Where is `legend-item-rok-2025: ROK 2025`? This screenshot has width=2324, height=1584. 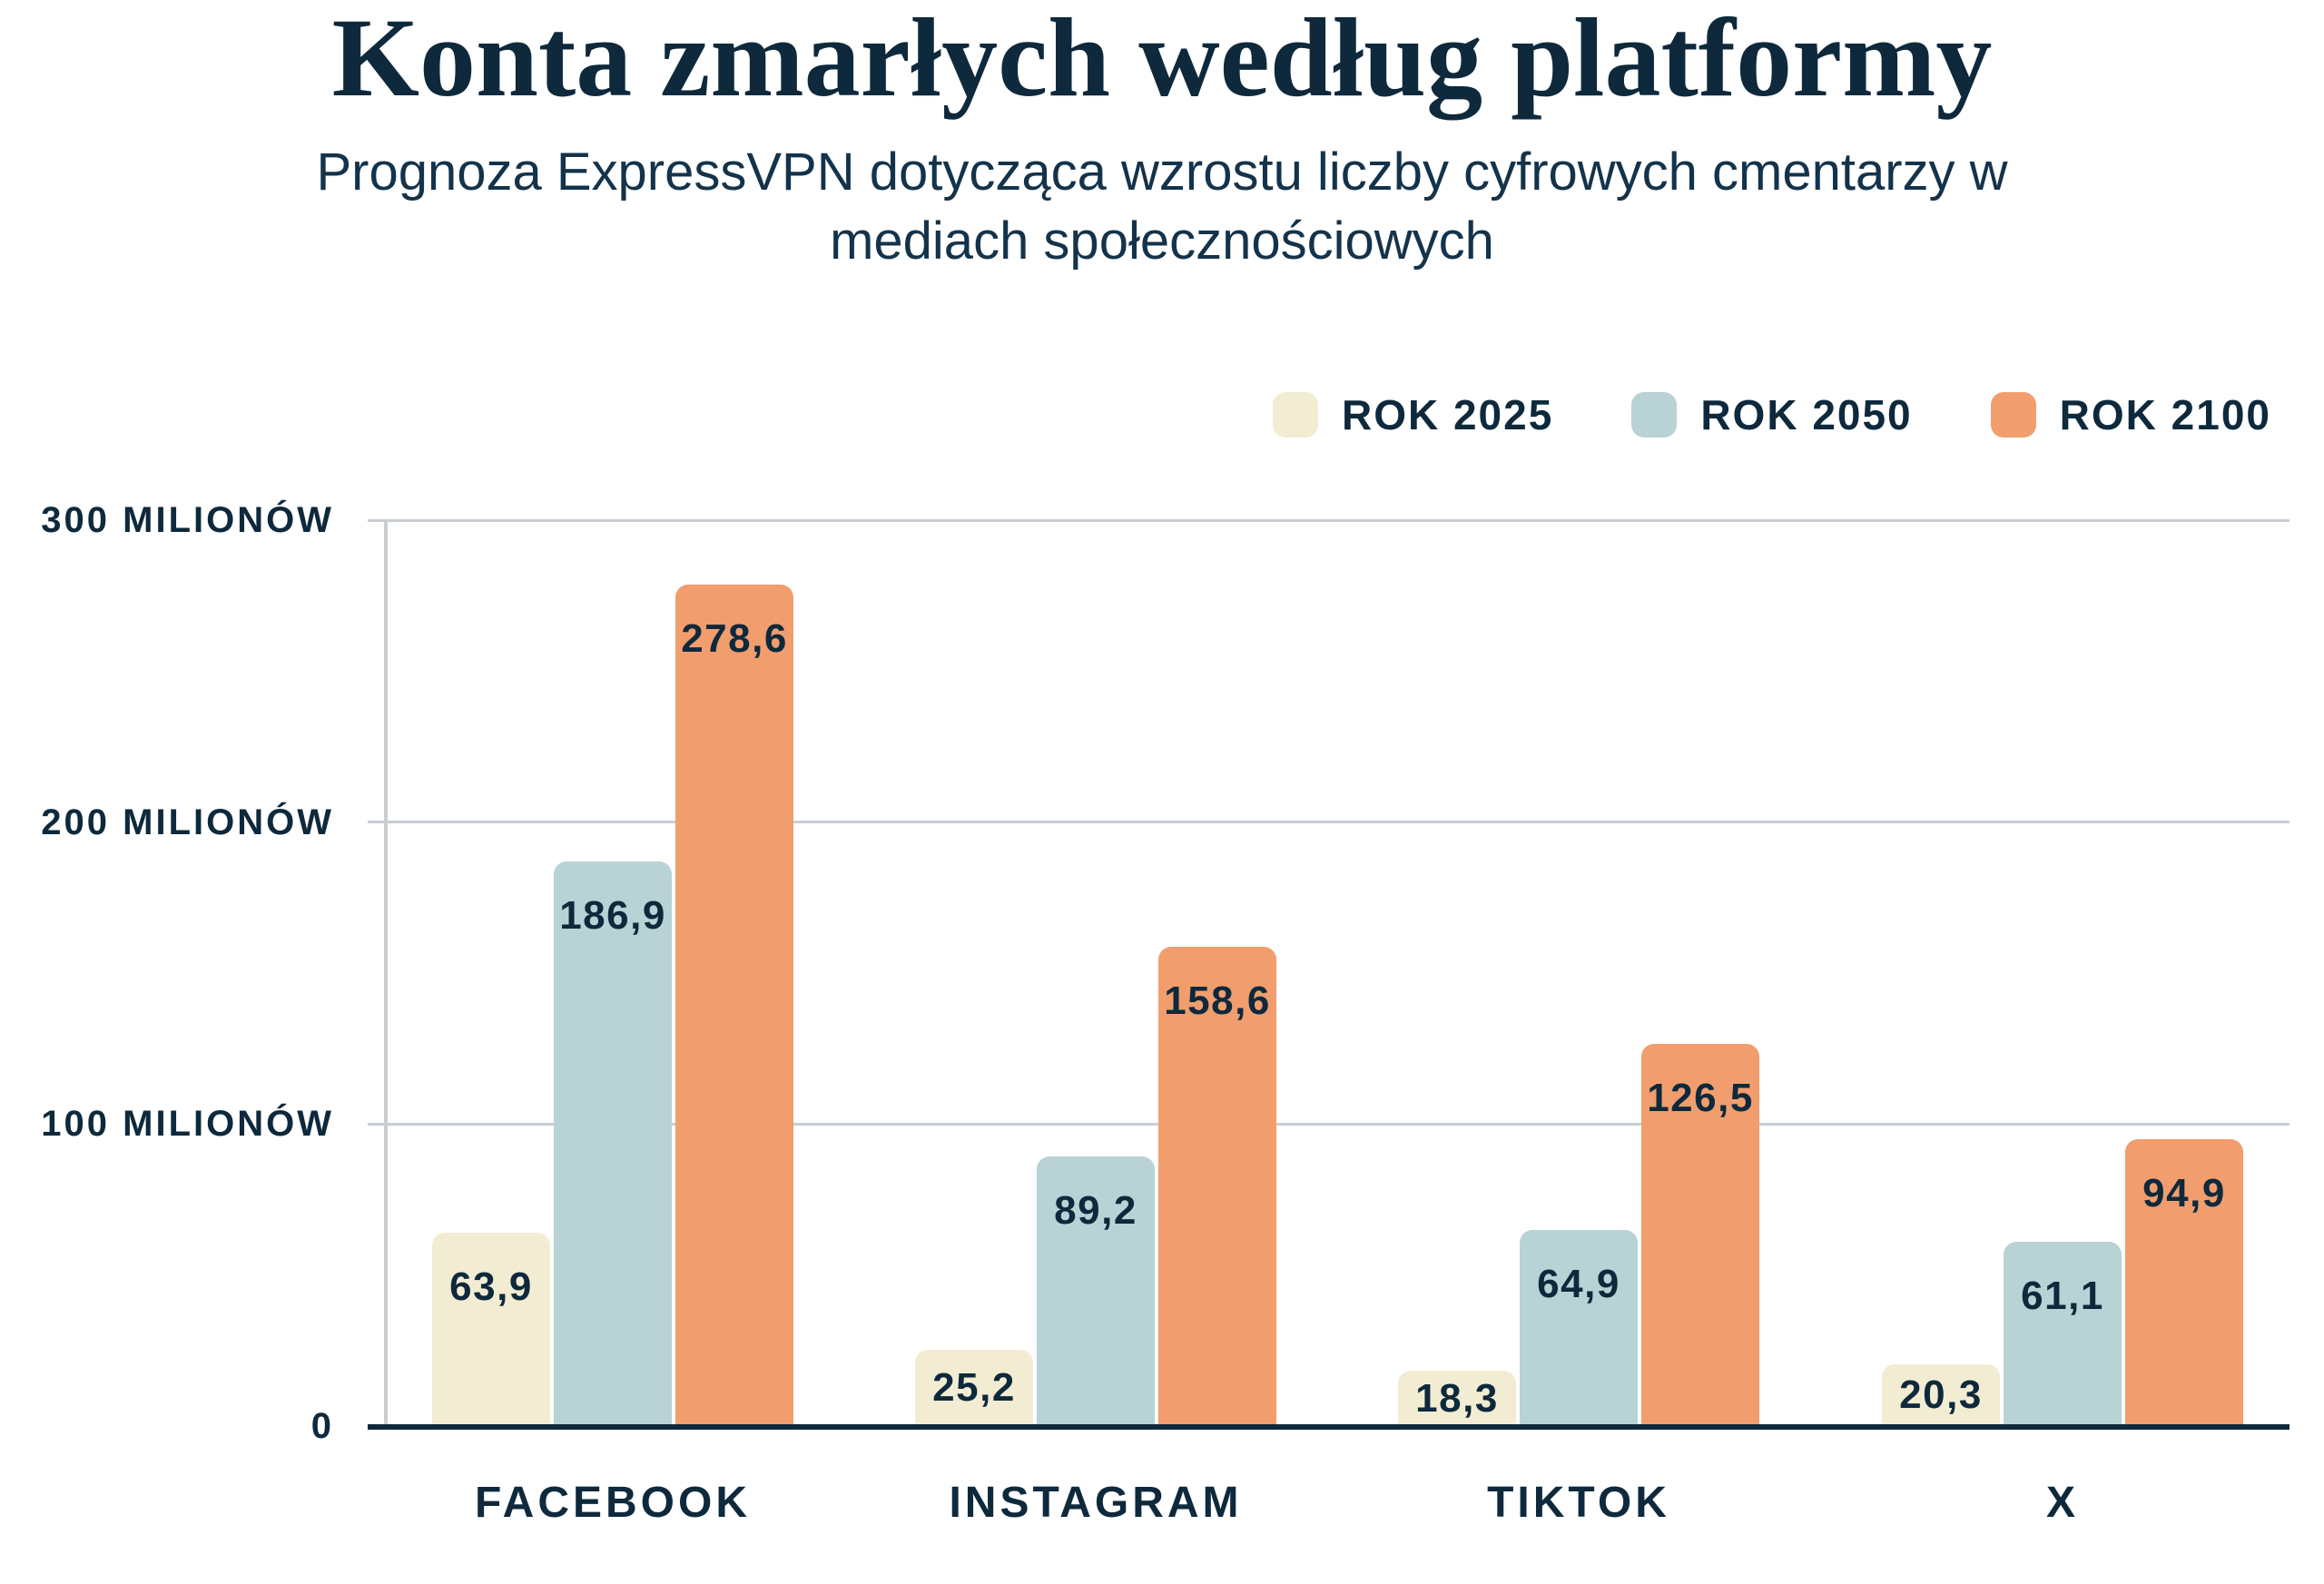 legend-item-rok-2025: ROK 2025 is located at coordinates (1413, 414).